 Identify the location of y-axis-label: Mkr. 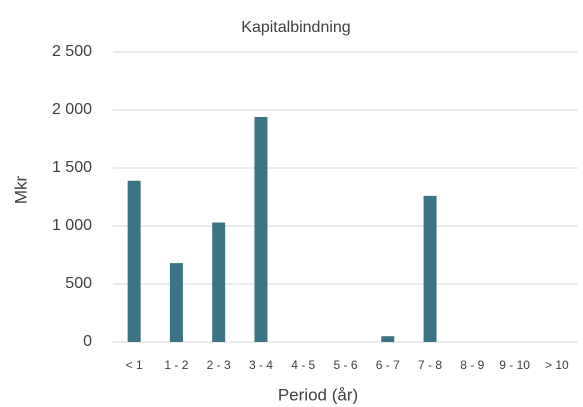
(20, 190).